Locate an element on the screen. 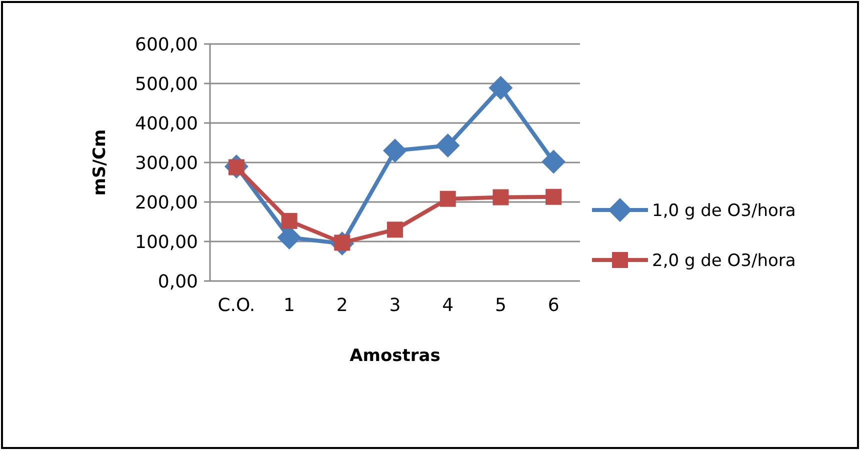  y-tick-label: 300,00 is located at coordinates (166, 163).